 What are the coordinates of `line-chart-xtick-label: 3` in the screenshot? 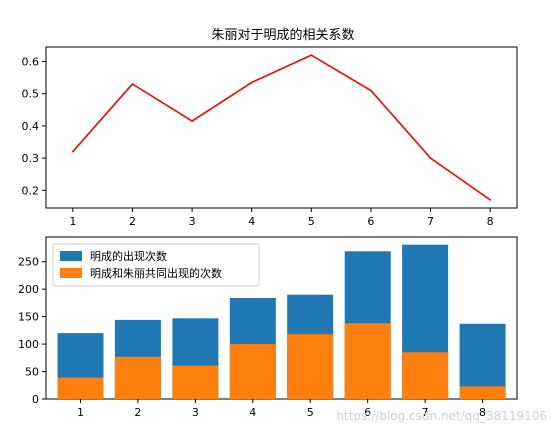 It's located at (192, 221).